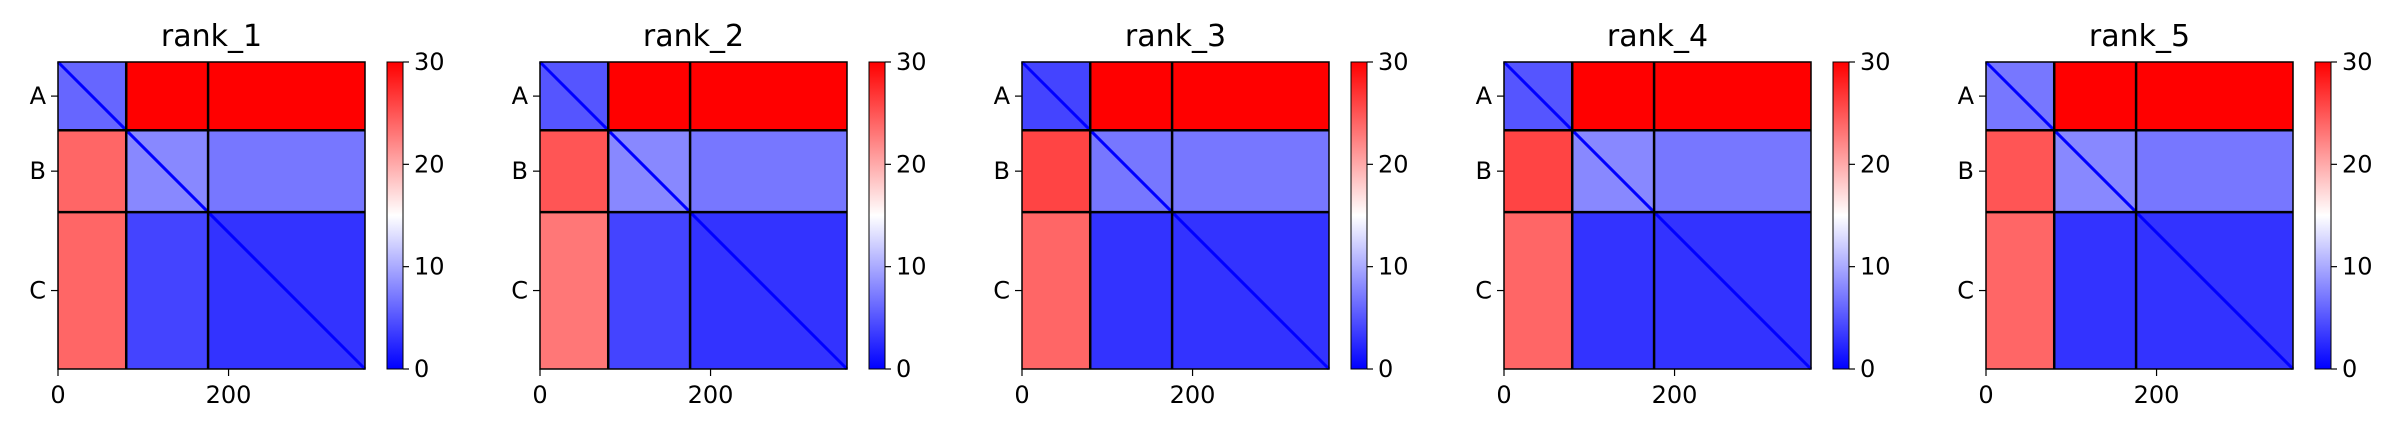 This screenshot has width=2401, height=438. I want to click on panel-title: rank_4, so click(1657, 36).